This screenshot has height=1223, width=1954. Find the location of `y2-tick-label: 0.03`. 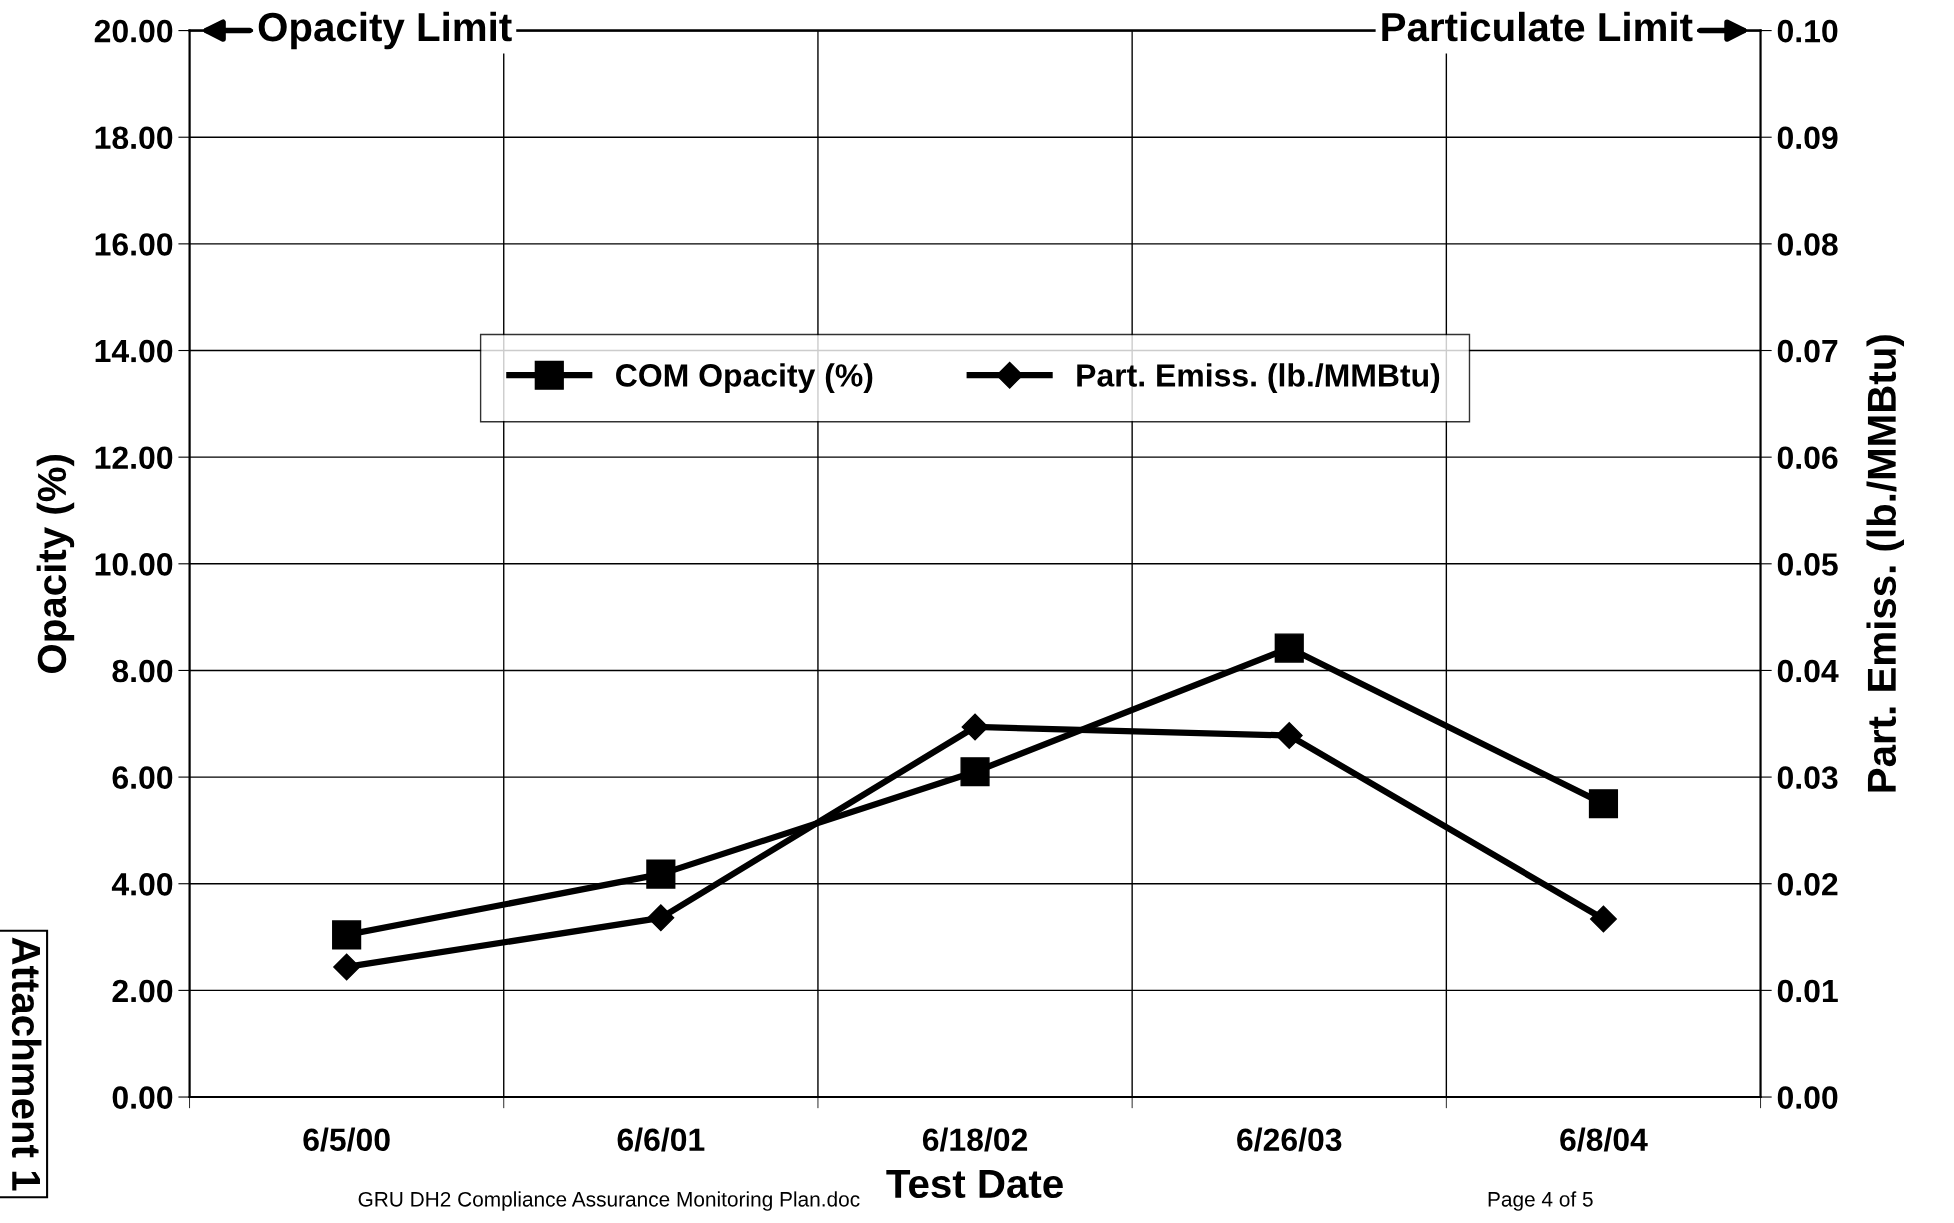

y2-tick-label: 0.03 is located at coordinates (1807, 778).